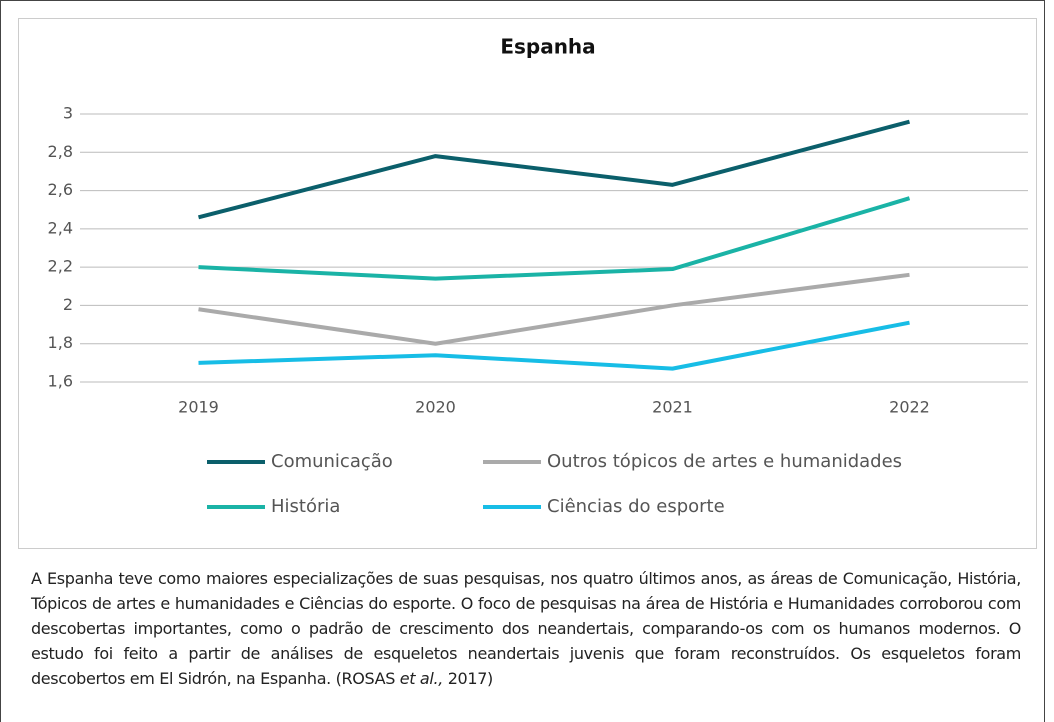  Describe the element at coordinates (672, 407) in the screenshot. I see `x-tick-label: 2021` at that location.